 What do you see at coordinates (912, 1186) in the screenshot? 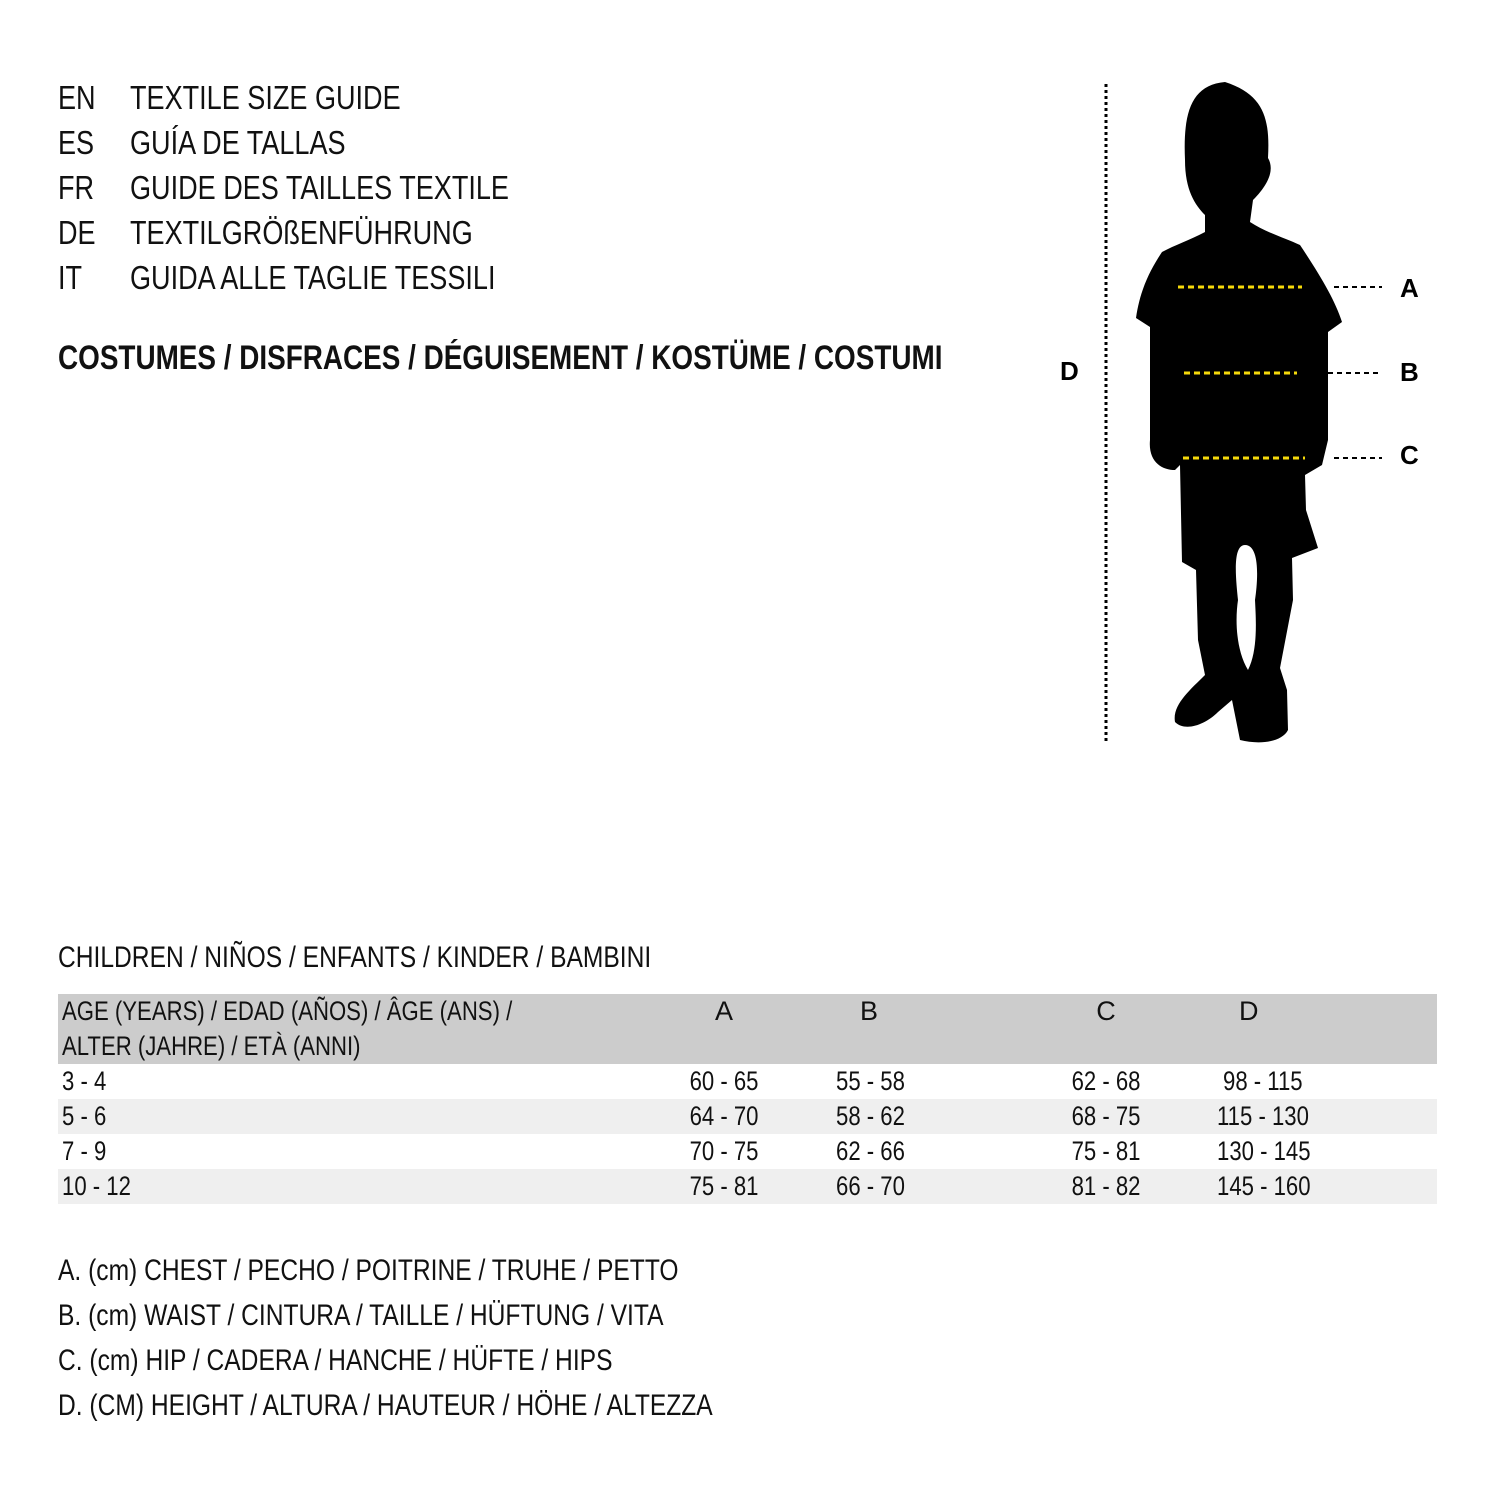
I see `cell-b: 66 - 70` at bounding box center [912, 1186].